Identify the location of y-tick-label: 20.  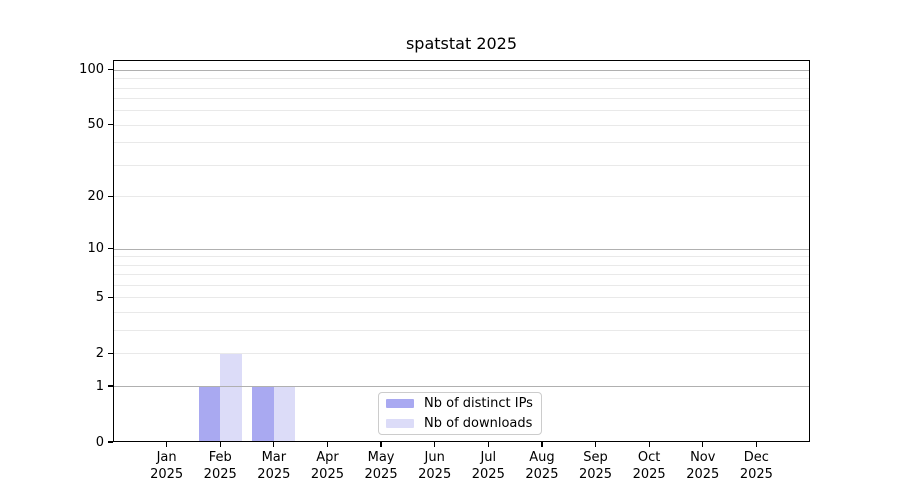
(95, 196).